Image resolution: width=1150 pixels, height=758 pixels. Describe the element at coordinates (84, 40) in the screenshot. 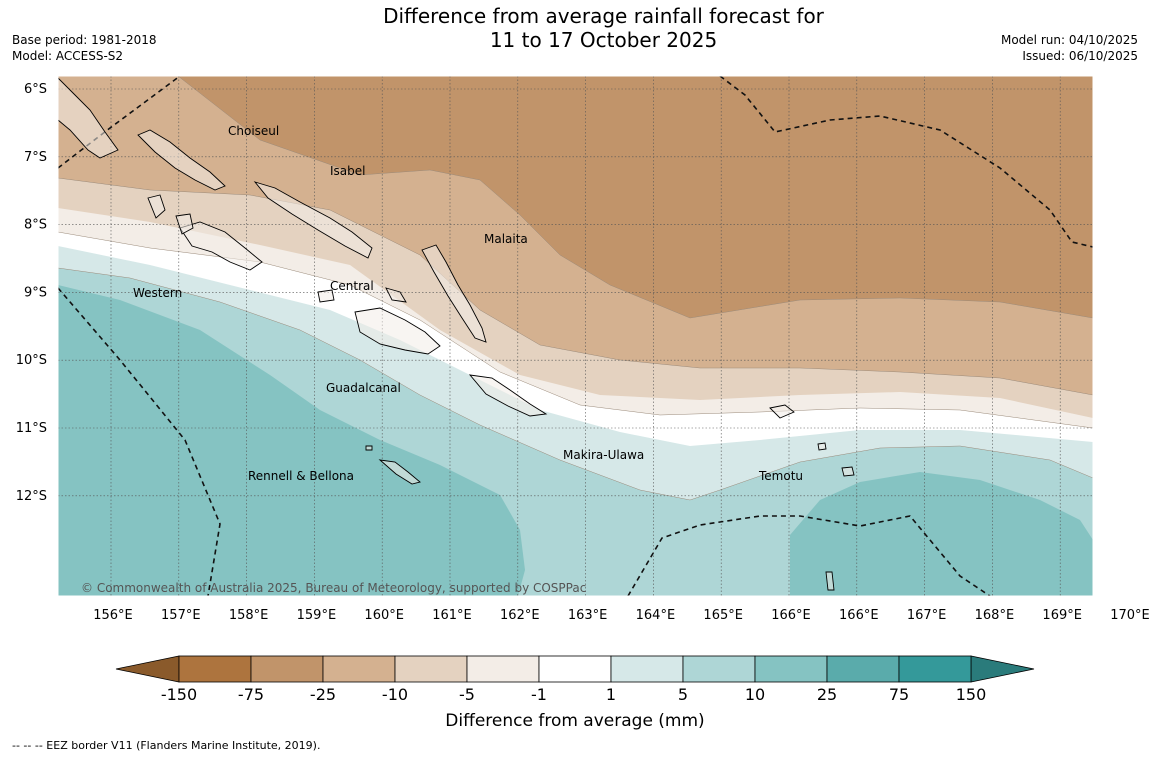

I see `base-period: Base period: 1981-2018` at that location.